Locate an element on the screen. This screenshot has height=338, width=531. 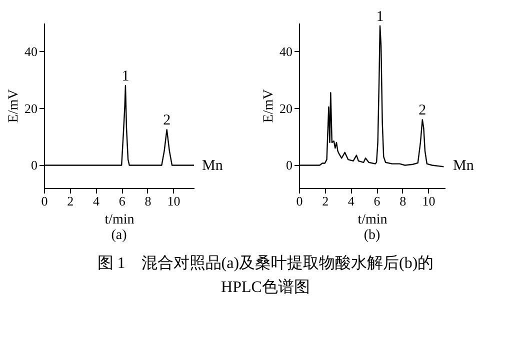
caption: 图 1 混合对照品(a)及桑叶提取物酸水解后(b)的HPLC色谱图 is located at coordinates (265, 276).